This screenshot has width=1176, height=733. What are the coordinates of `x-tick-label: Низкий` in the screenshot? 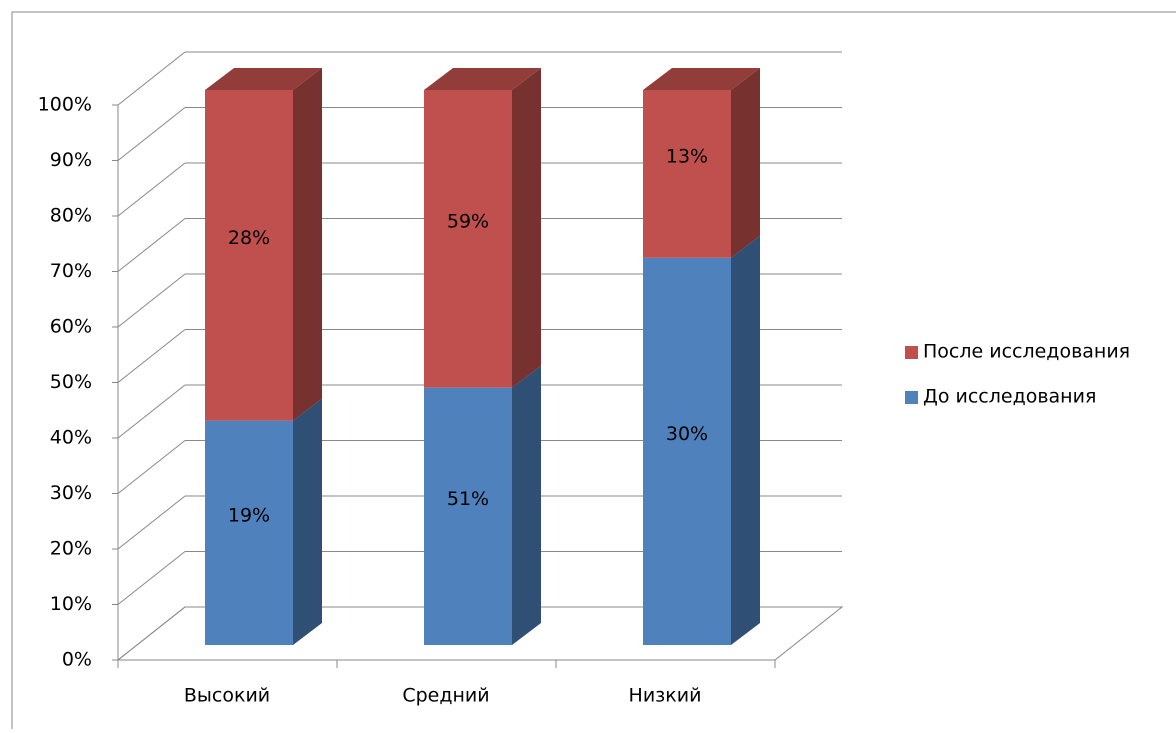 It's located at (665, 696).